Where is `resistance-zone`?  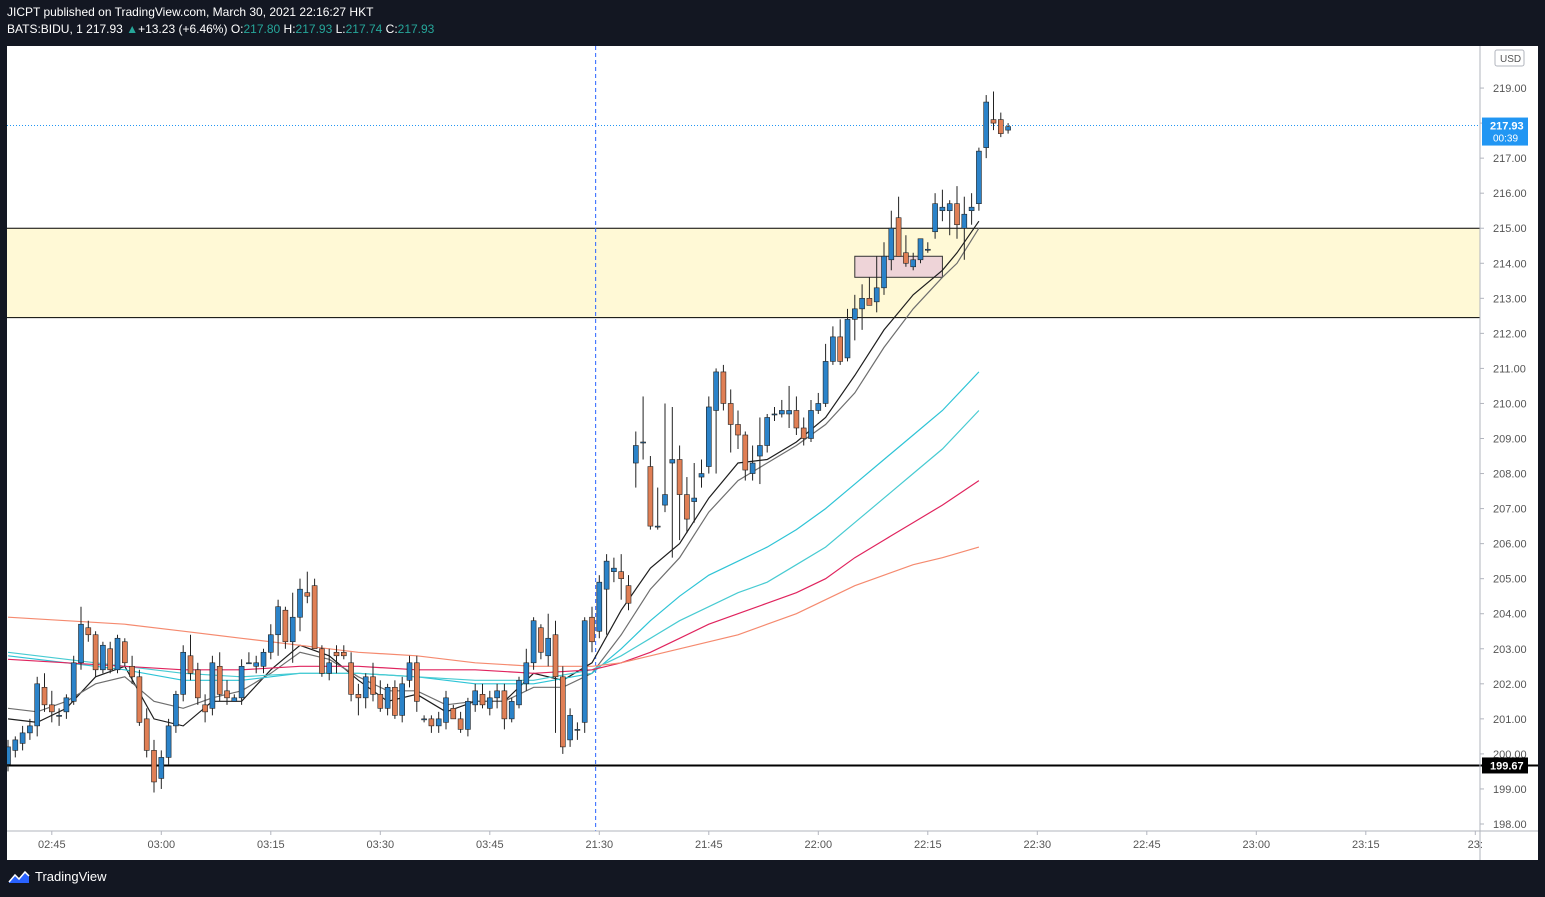 resistance-zone is located at coordinates (743, 273).